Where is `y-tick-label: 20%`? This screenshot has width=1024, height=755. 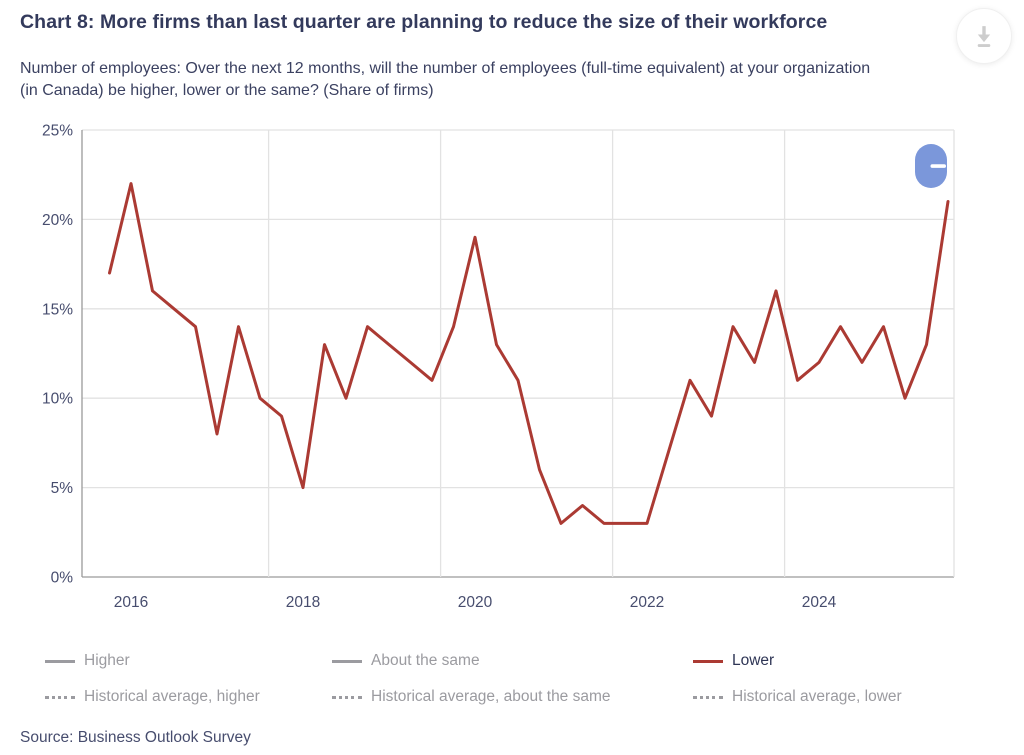 y-tick-label: 20% is located at coordinates (57, 220).